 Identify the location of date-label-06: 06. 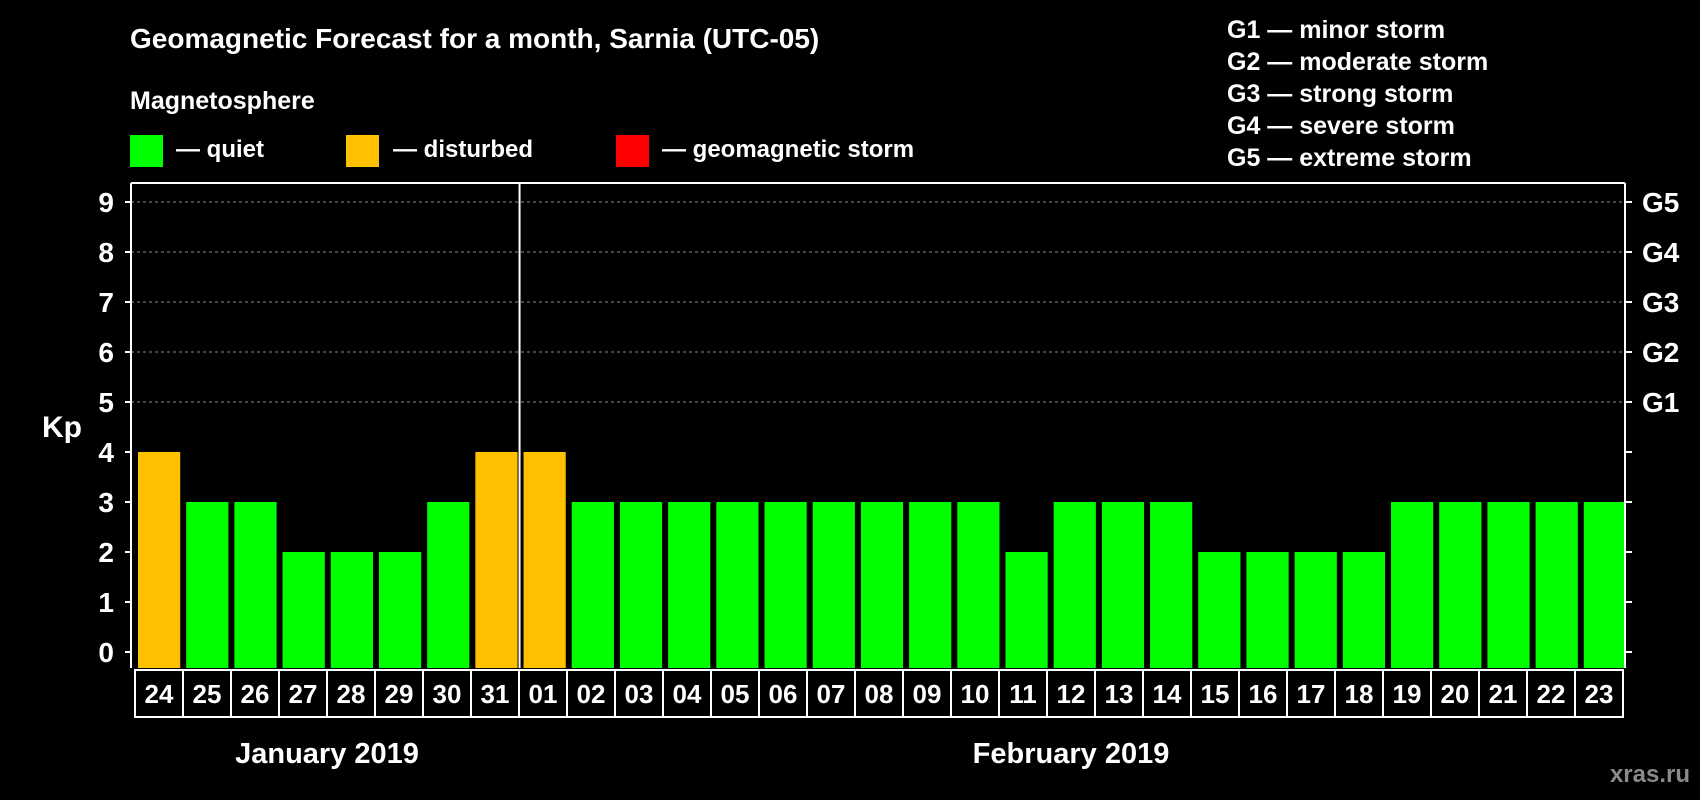
(783, 694).